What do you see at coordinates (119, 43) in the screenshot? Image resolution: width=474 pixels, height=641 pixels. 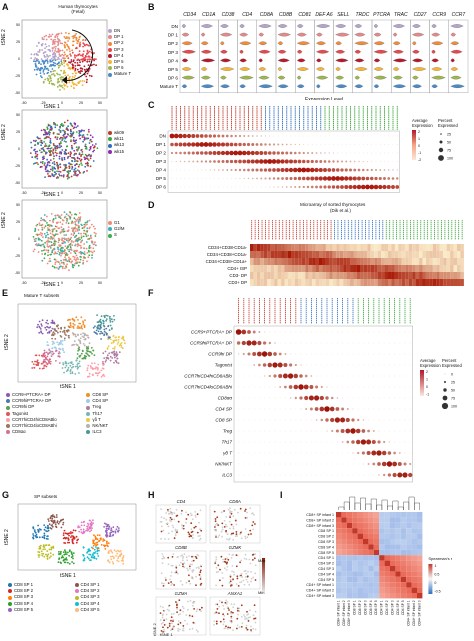 I see `legend-label: DP 2` at bounding box center [119, 43].